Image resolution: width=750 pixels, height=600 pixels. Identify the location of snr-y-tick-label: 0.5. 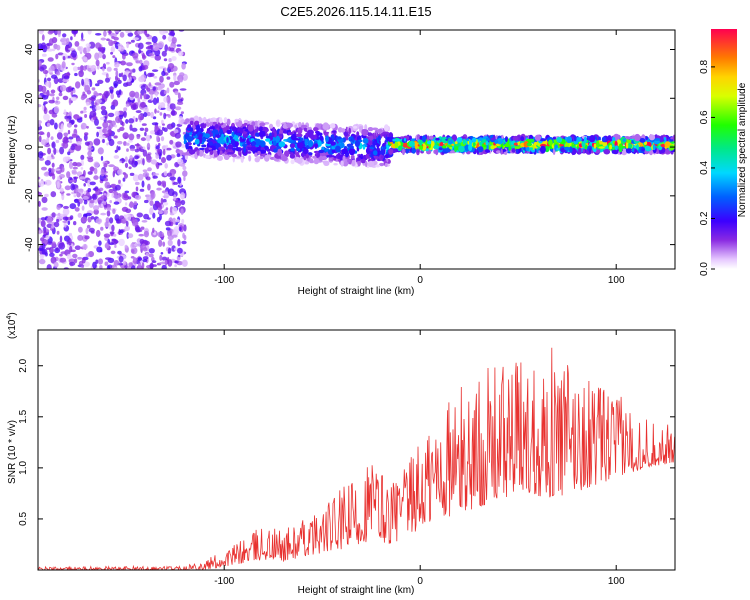
(23, 519).